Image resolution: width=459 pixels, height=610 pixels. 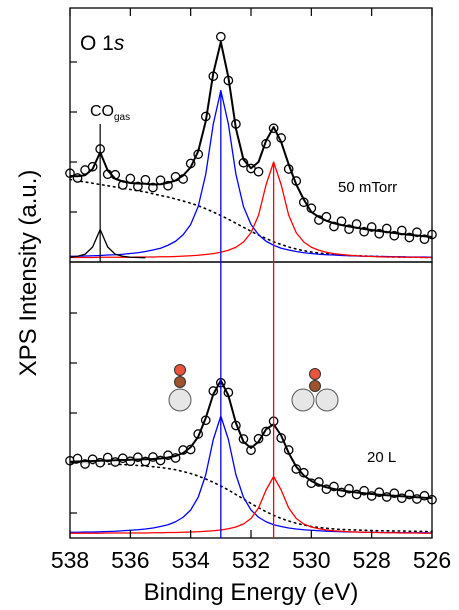 I want to click on co-label-subscript: gas, so click(x=122, y=117).